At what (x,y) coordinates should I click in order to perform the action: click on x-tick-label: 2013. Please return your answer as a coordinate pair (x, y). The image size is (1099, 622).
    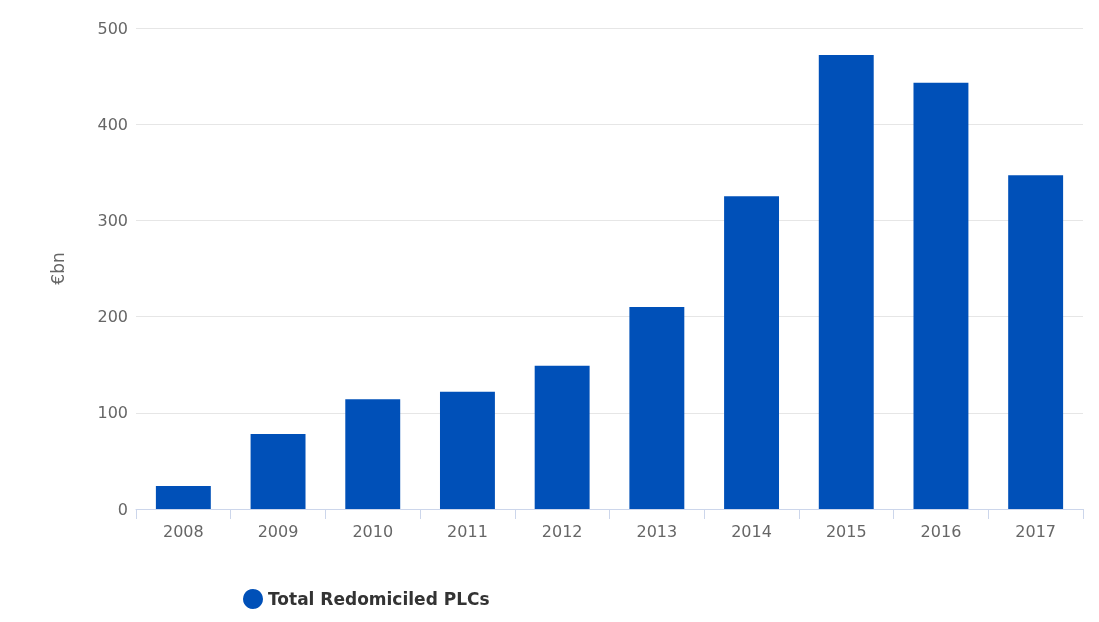
    Looking at the image, I should click on (657, 531).